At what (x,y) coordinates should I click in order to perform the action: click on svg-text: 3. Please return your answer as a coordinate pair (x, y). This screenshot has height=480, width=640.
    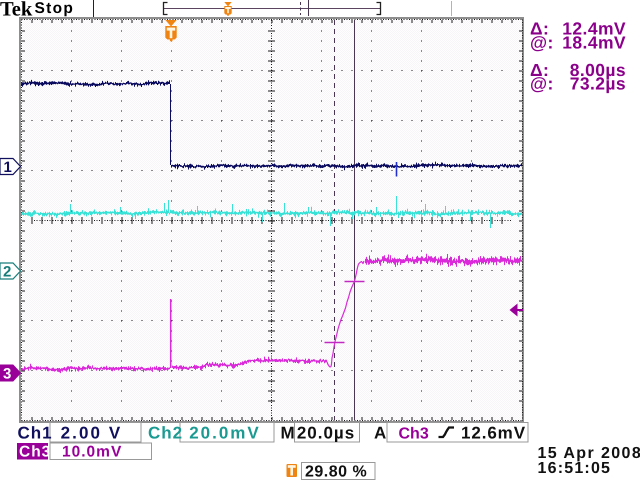
    Looking at the image, I should click on (7, 374).